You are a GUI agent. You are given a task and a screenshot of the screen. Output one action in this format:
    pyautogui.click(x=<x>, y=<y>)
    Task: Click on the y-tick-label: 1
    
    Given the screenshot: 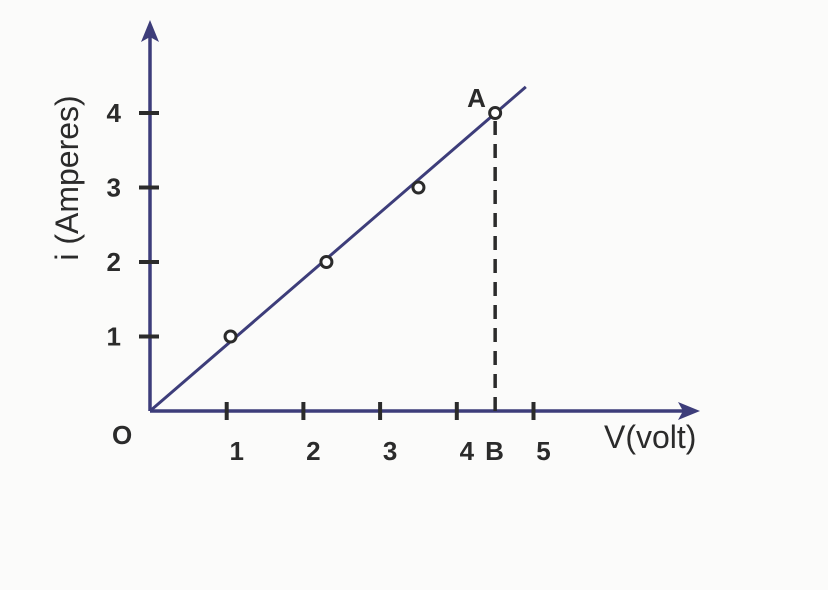 What is the action you would take?
    pyautogui.click(x=114, y=337)
    